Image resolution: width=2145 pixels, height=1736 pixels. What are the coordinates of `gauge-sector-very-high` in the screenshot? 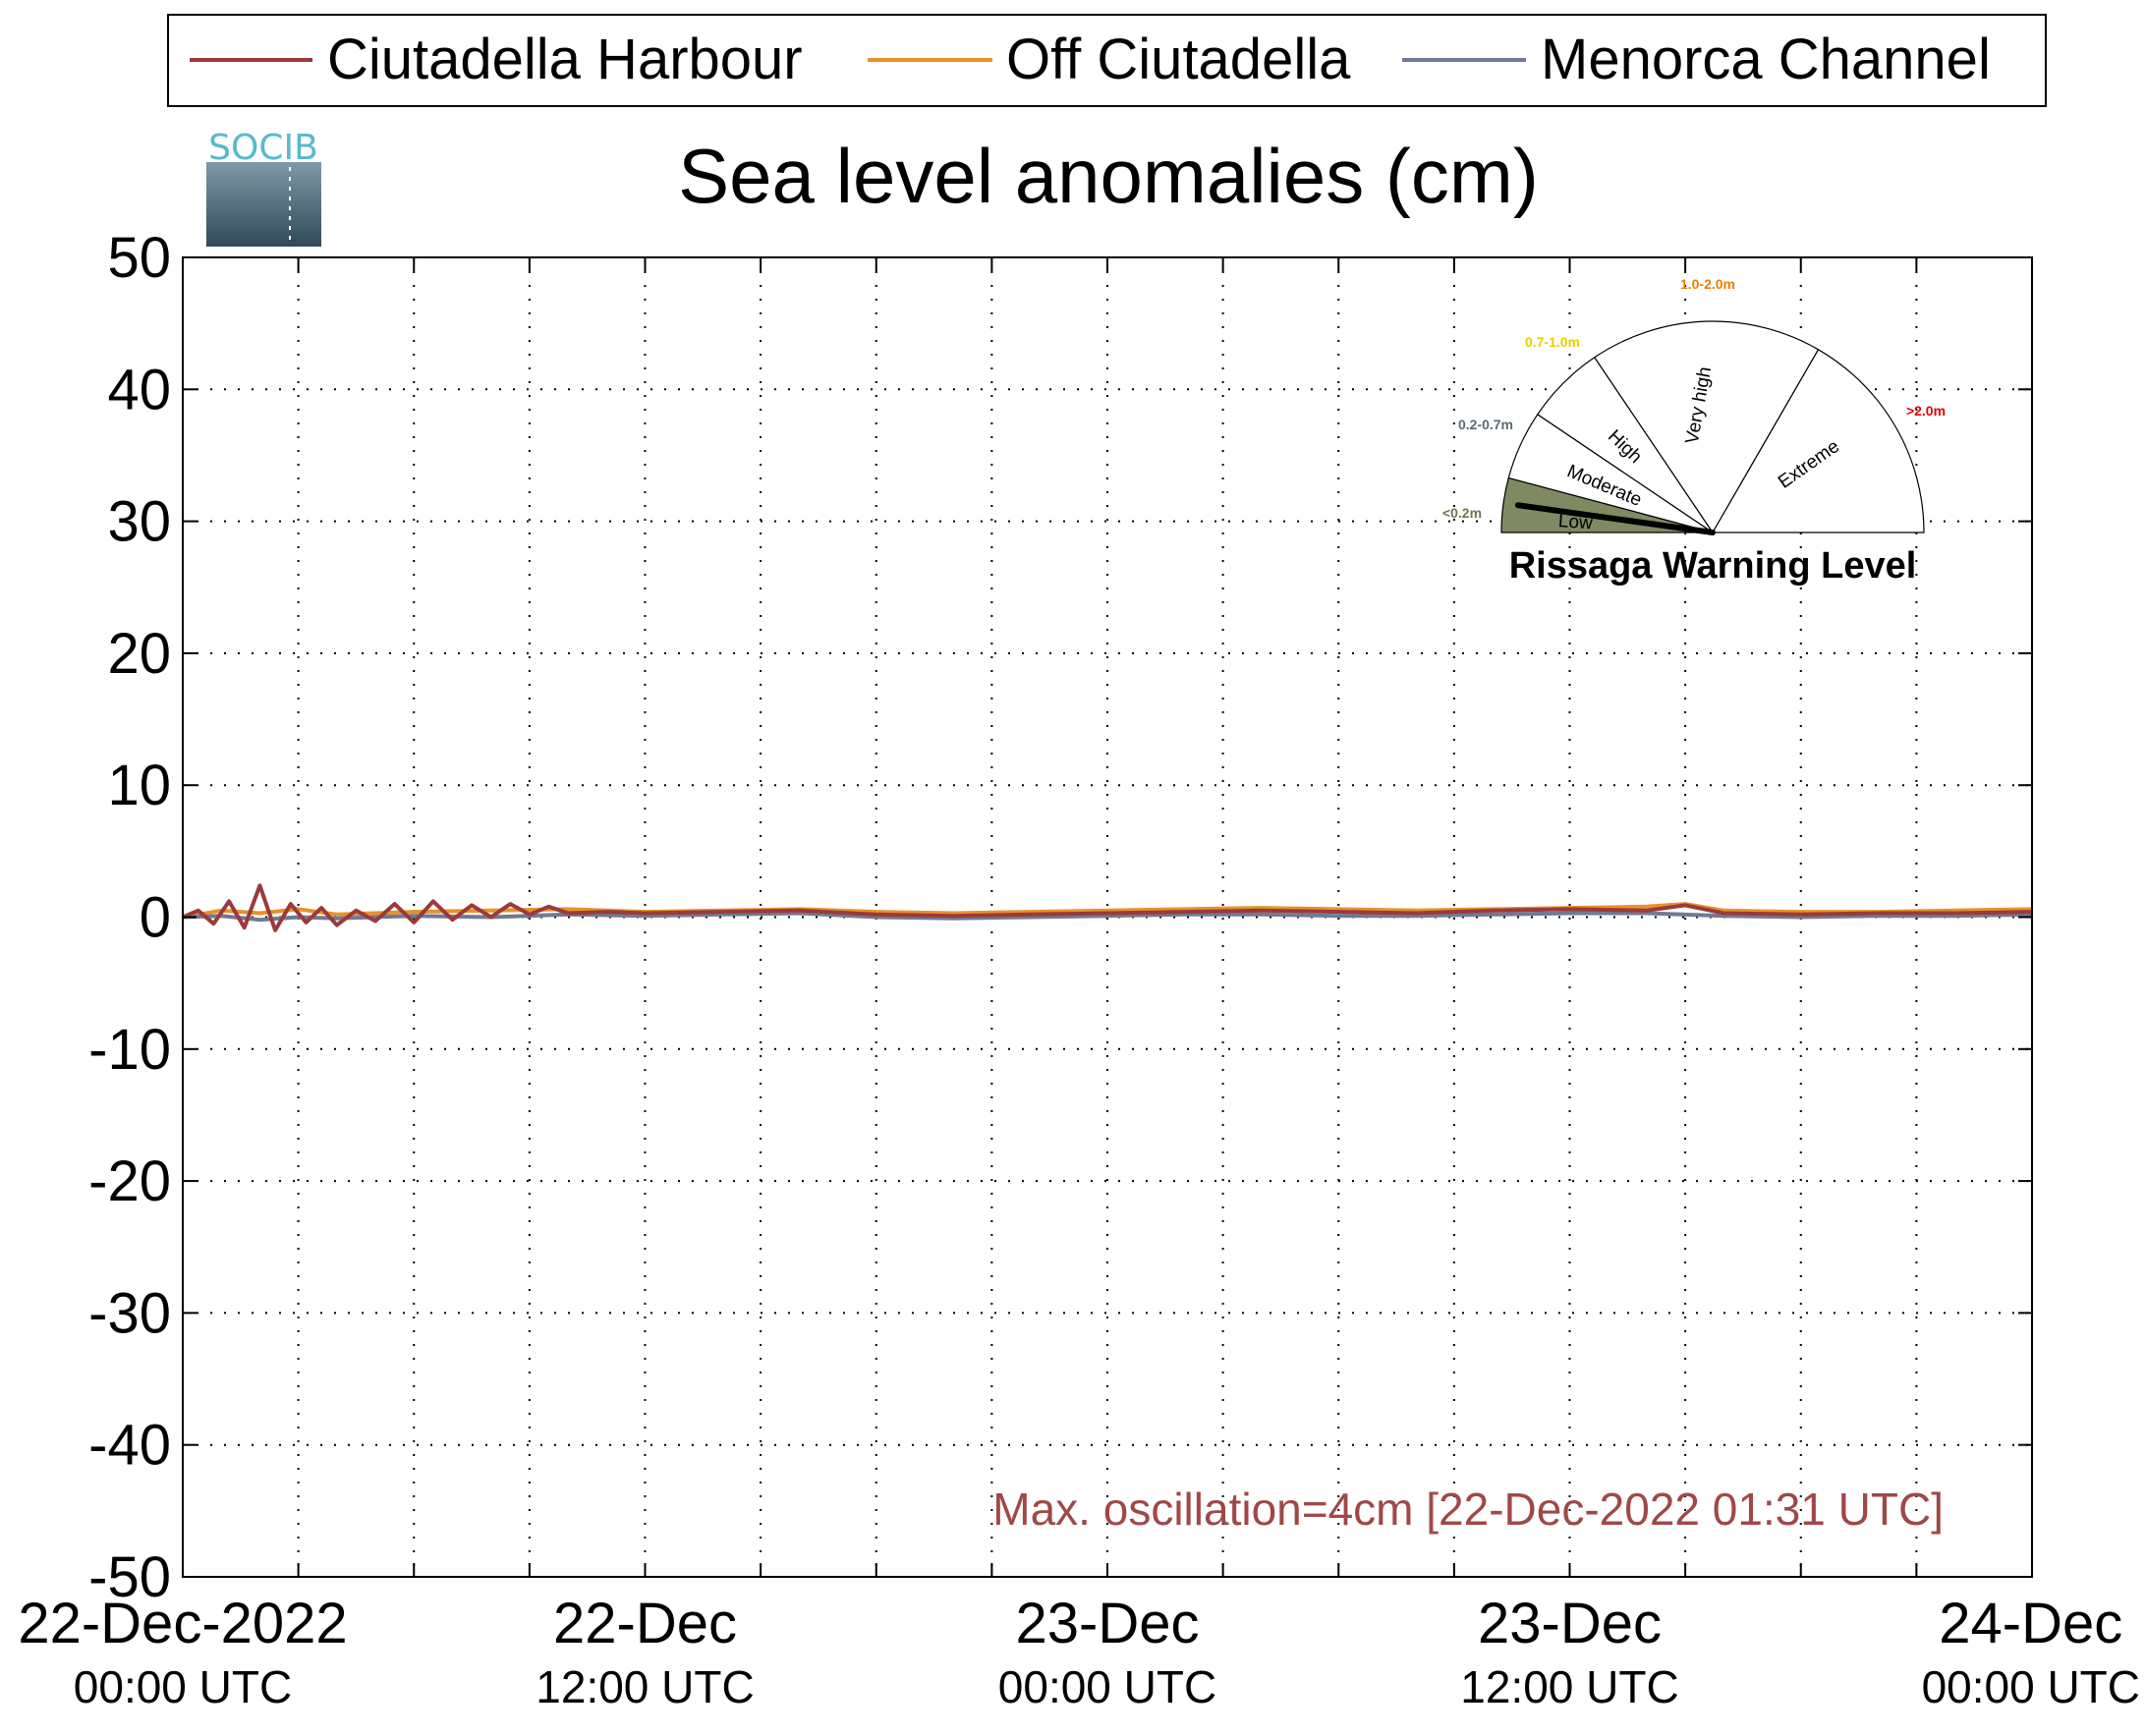 It's located at (1706, 427).